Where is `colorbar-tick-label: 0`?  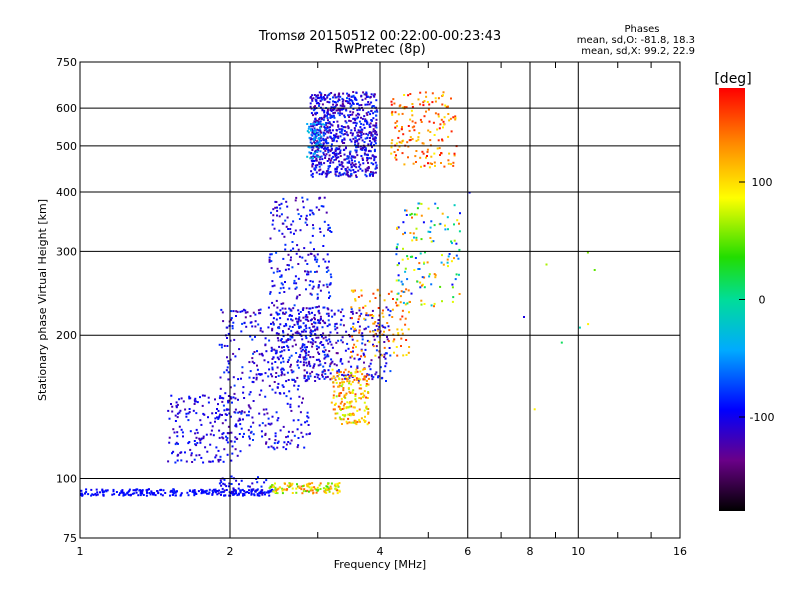
colorbar-tick-label: 0 is located at coordinates (762, 300).